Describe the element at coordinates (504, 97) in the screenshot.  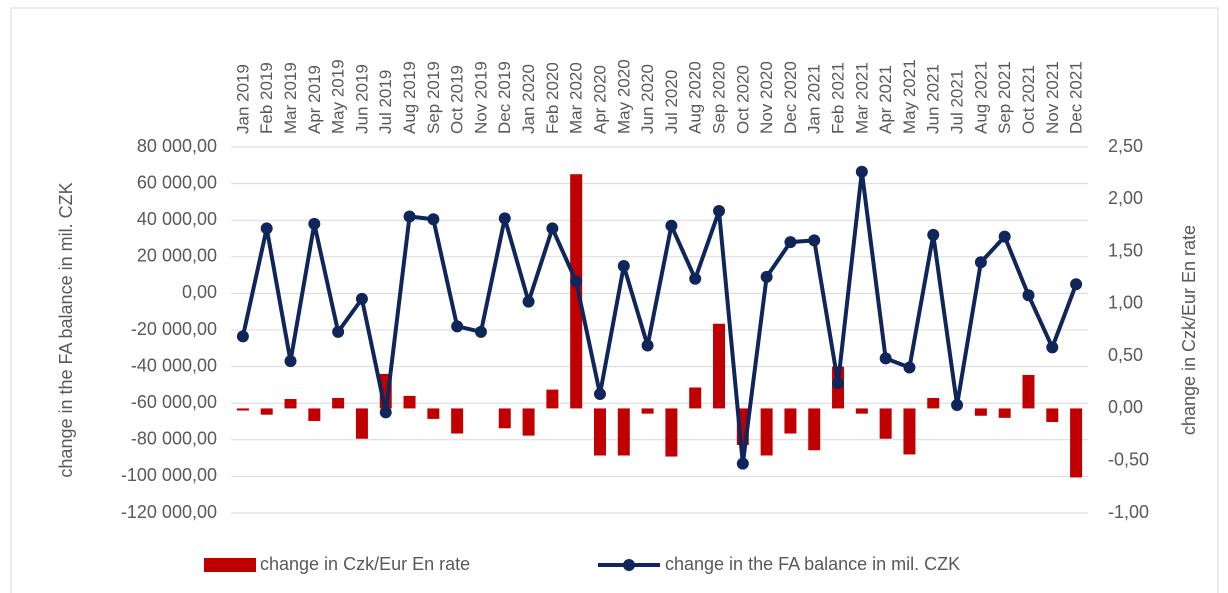
I see `x-tick-label: Dec 2019` at that location.